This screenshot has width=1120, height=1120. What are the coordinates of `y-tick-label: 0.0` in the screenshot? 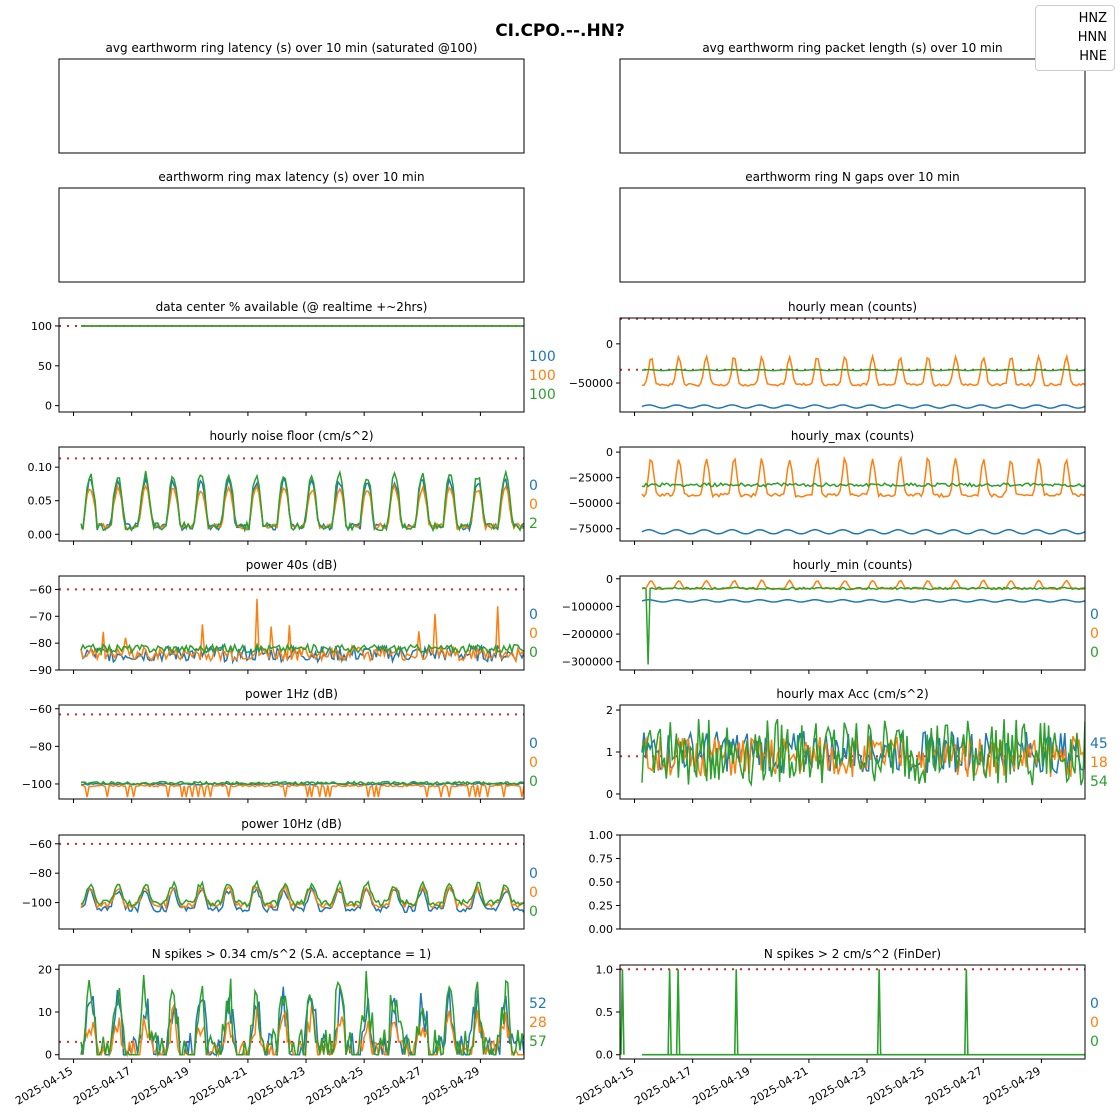 It's located at (605, 1055).